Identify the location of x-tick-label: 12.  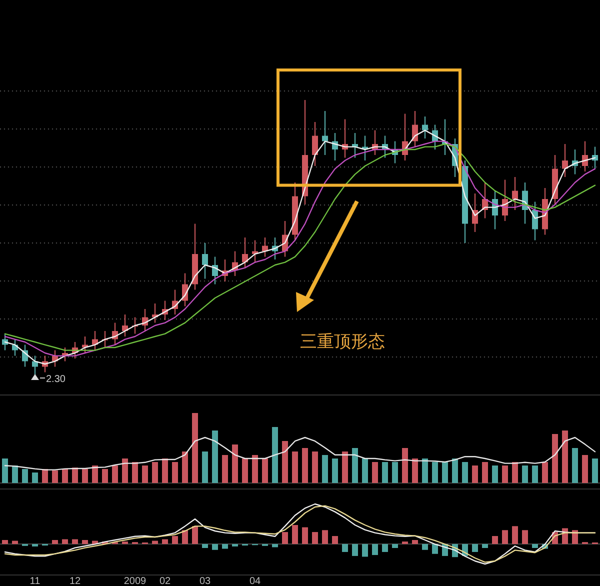
(75, 581).